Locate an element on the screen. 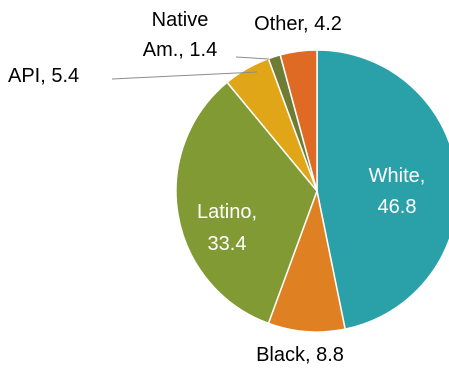 The width and height of the screenshot is (449, 369). data-label-latino-line-1: Latino, is located at coordinates (227, 212).